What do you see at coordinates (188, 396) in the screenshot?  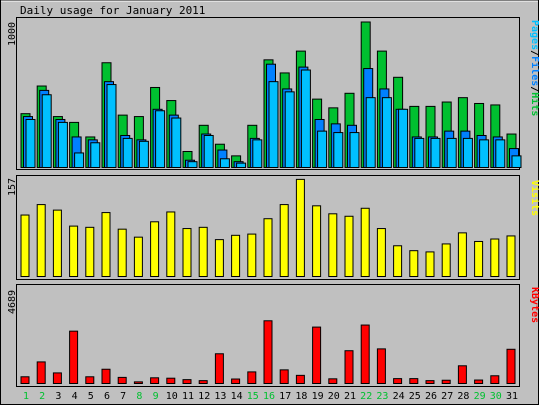 I see `day-label: 11` at bounding box center [188, 396].